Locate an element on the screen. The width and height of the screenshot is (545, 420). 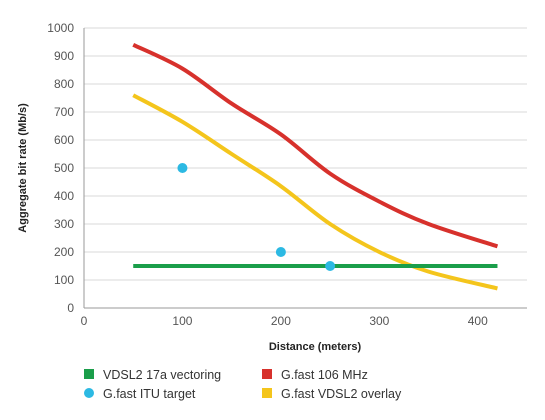
legend-label: G.fast VDSL2 overlay is located at coordinates (341, 394).